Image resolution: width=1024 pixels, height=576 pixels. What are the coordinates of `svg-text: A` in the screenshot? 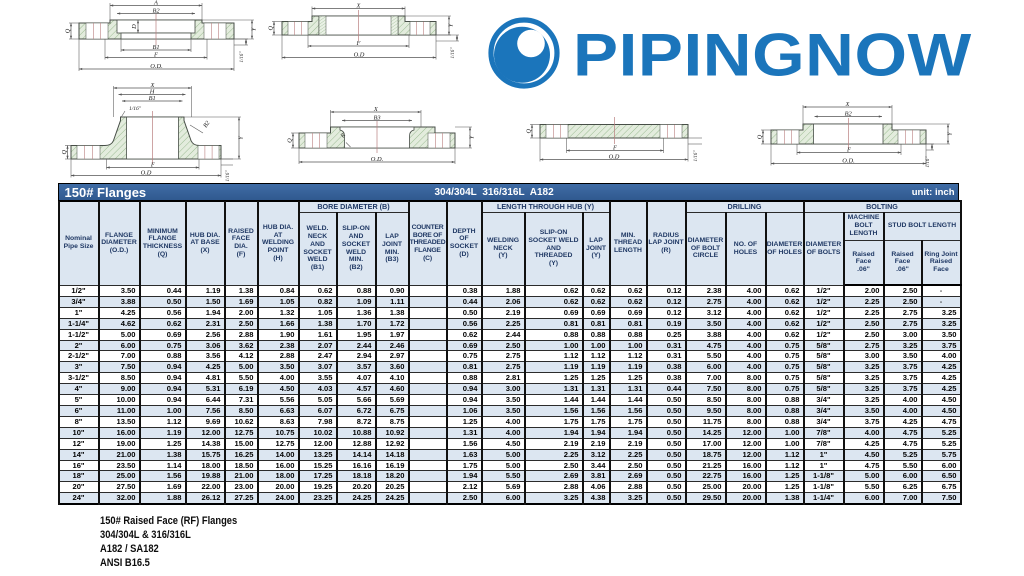 It's located at (155, 3).